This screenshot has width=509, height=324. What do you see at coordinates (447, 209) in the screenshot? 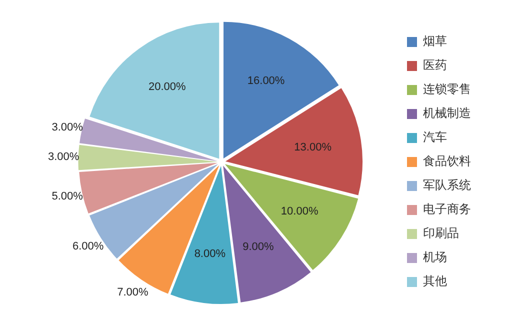
I see `legend-label: 电子商务` at bounding box center [447, 209].